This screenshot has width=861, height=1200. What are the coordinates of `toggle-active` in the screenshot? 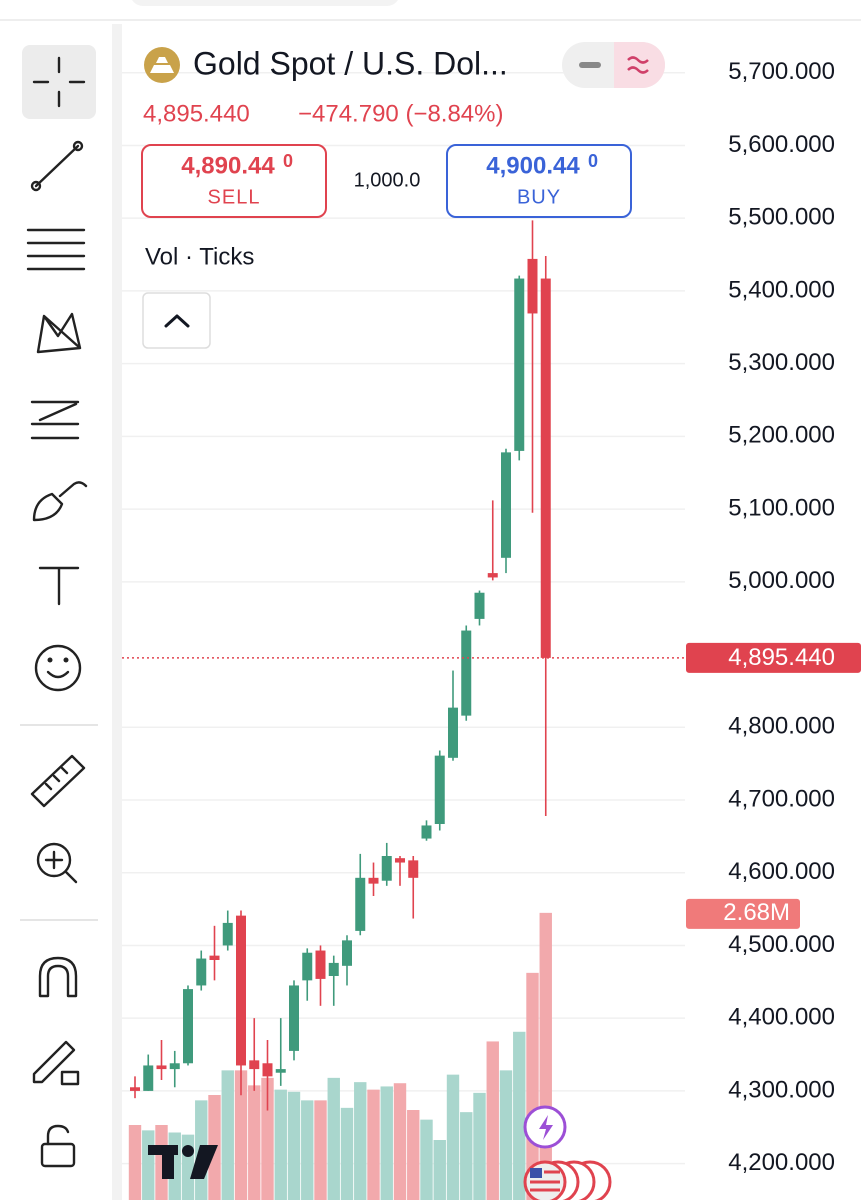 It's located at (639, 65).